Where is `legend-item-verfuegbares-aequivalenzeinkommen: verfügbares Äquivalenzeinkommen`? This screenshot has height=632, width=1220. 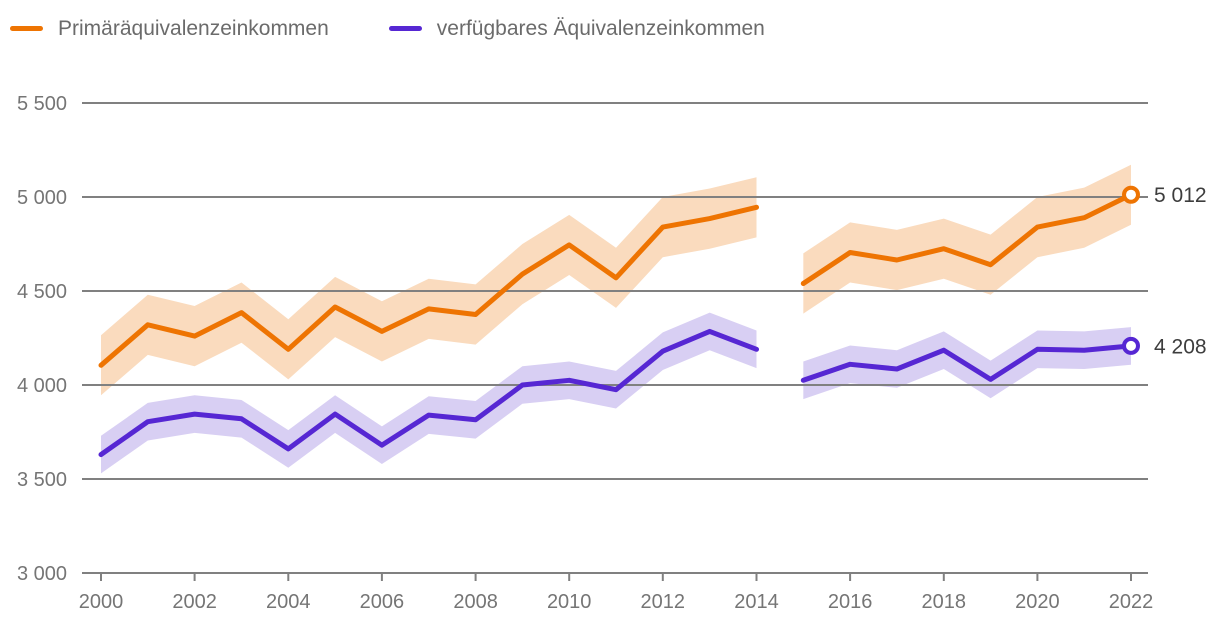
legend-item-verfuegbares-aequivalenzeinkommen: verfügbares Äquivalenzeinkommen is located at coordinates (576, 28).